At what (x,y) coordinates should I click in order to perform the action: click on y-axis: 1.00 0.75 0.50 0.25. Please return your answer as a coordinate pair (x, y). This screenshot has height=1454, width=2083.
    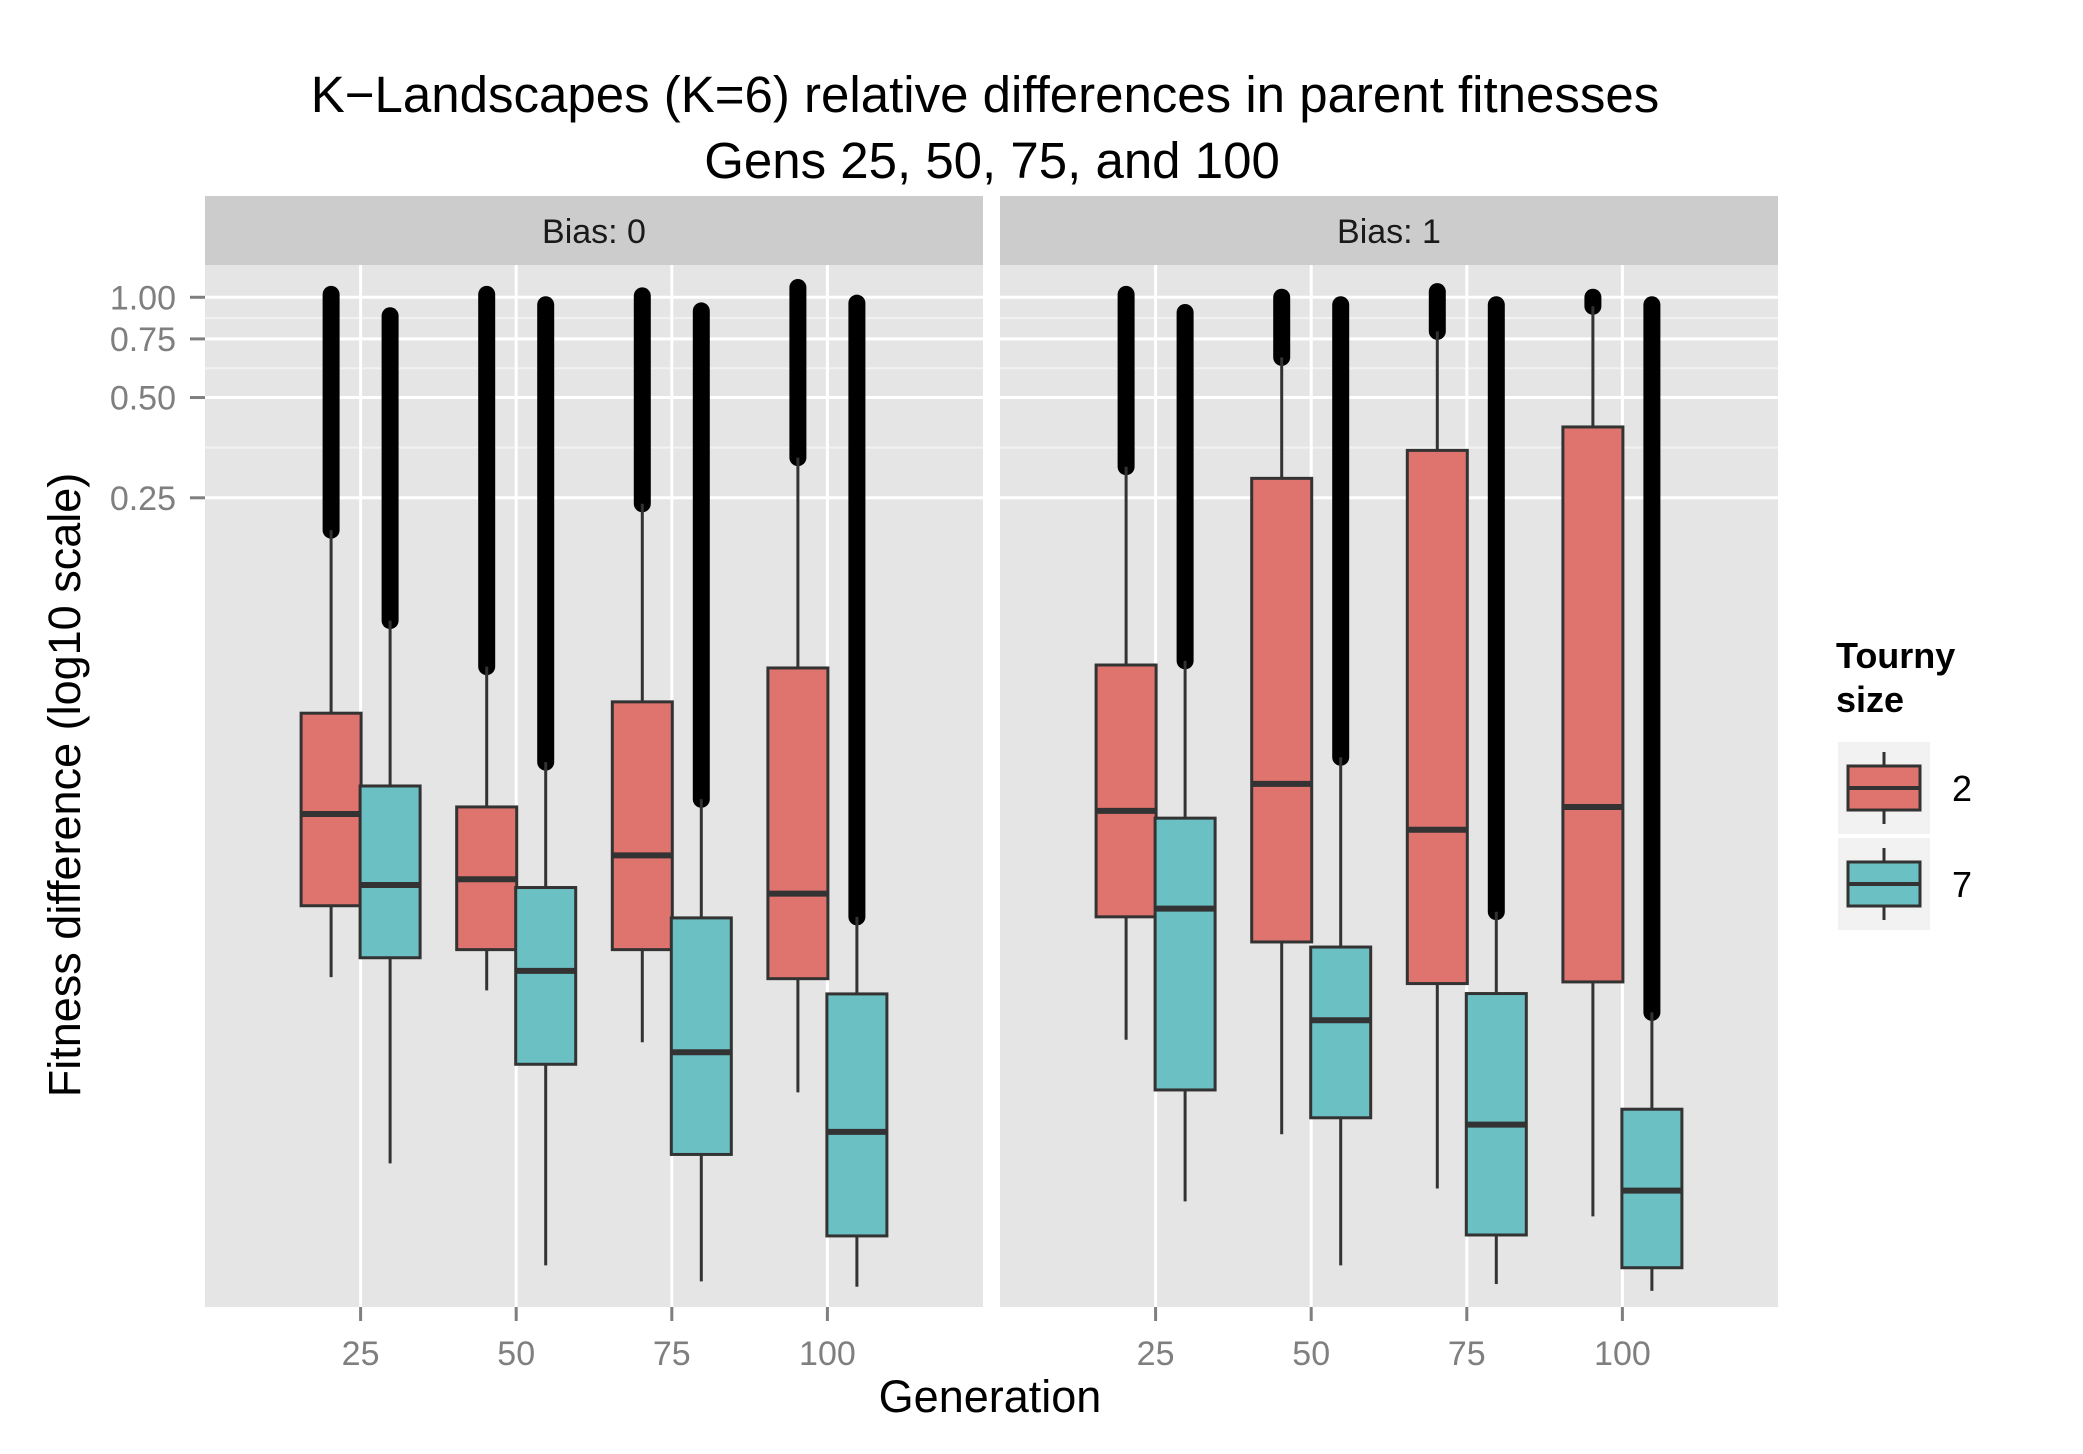
    Looking at the image, I should click on (157, 398).